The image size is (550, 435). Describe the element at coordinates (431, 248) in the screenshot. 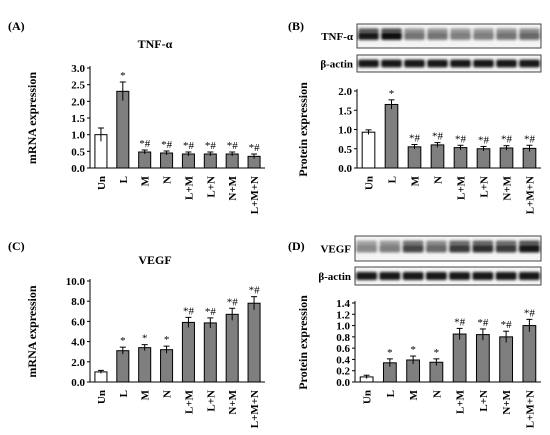

I see `blot-strip: VEGF` at that location.